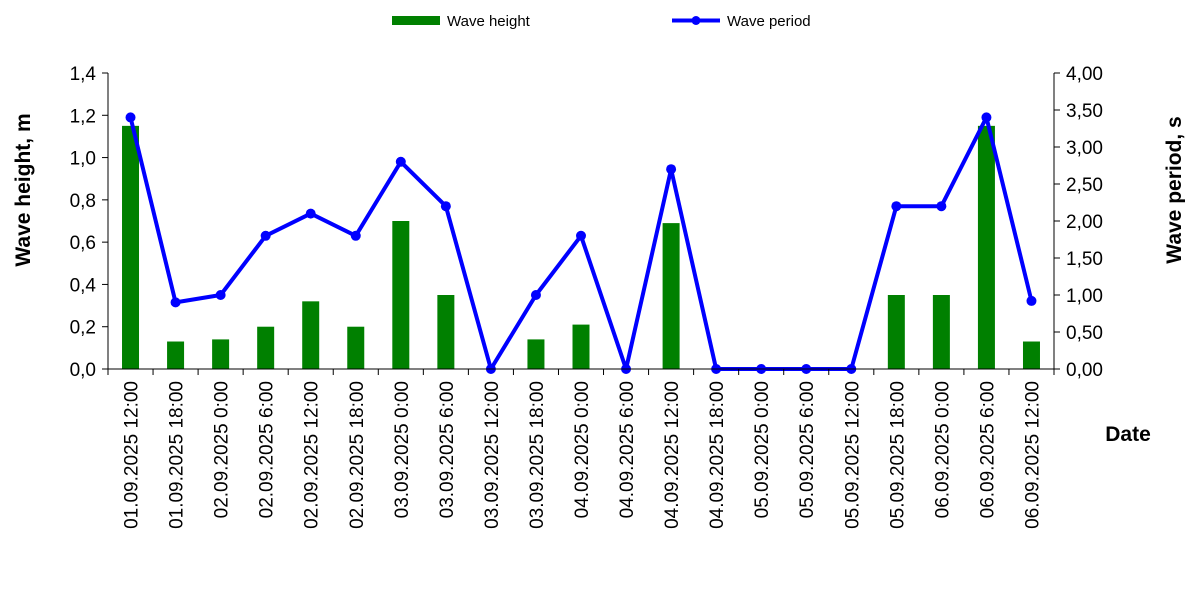 This screenshot has height=594, width=1185. I want to click on x-tick-label: 01.09.2025 12:00, so click(132, 455).